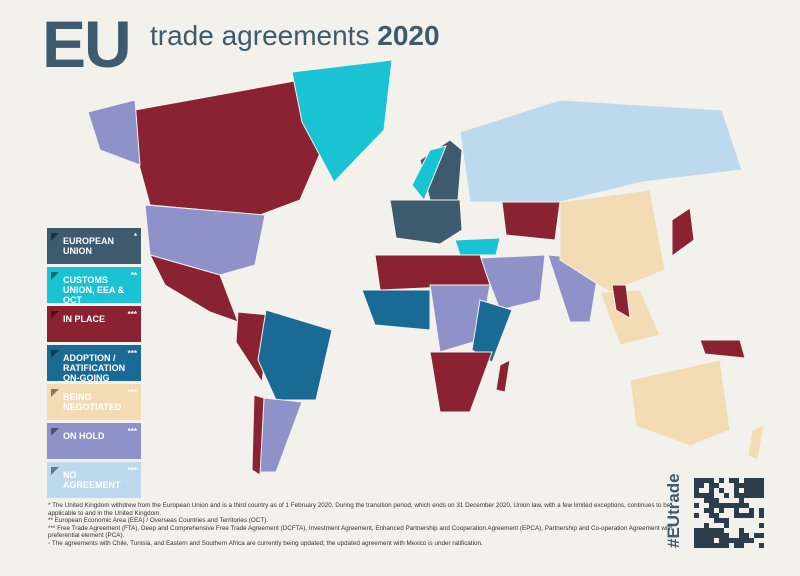 This screenshot has height=576, width=800. Describe the element at coordinates (612, 241) in the screenshot. I see `china` at that location.